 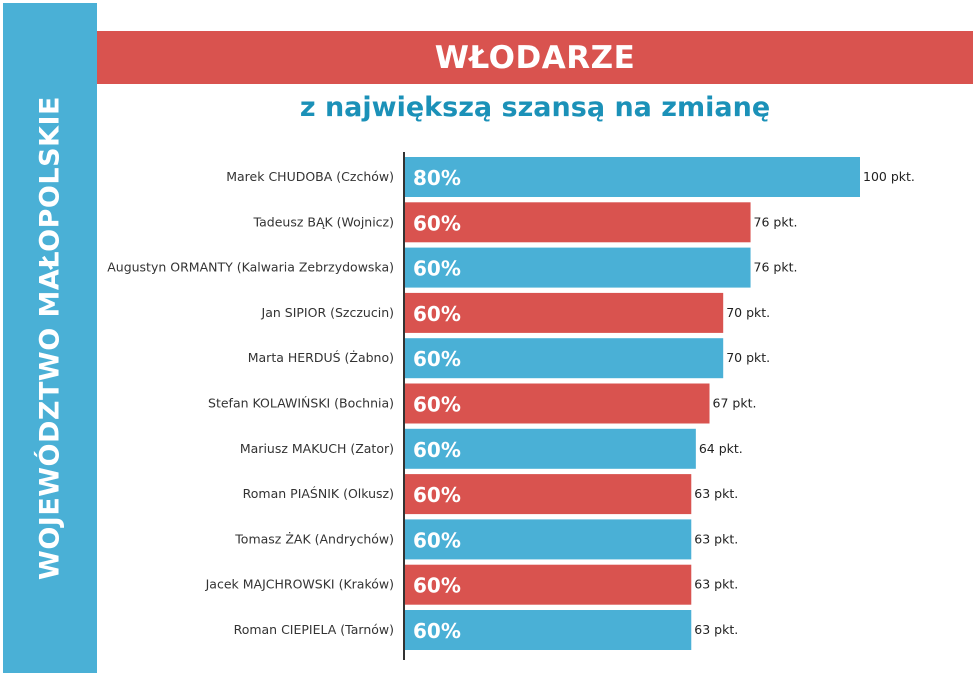 What do you see at coordinates (301, 403) in the screenshot?
I see `category-label: Stefan KOLAWIŃSKI (Bochnia)` at bounding box center [301, 403].